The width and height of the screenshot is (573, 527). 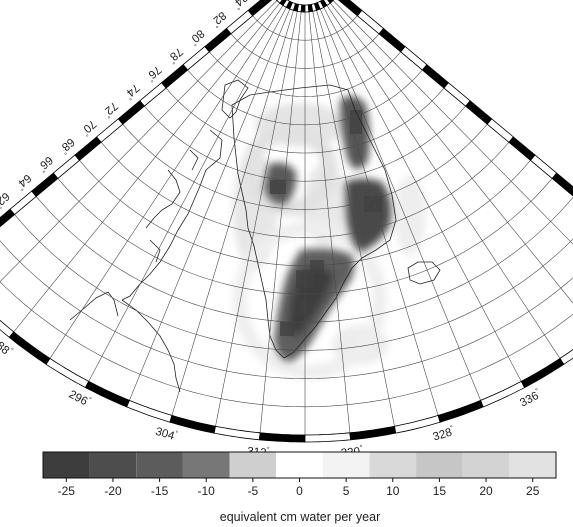 I want to click on colorbar-tick-label: -20, so click(x=113, y=491).